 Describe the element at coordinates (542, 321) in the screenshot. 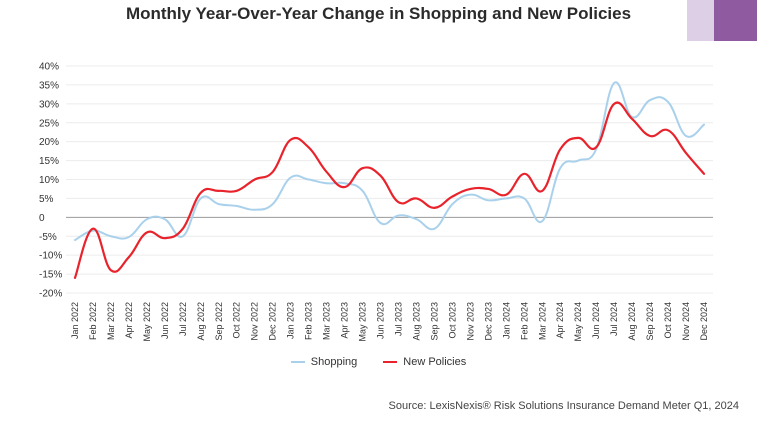

I see `x-tick-label: Mar 2024` at that location.